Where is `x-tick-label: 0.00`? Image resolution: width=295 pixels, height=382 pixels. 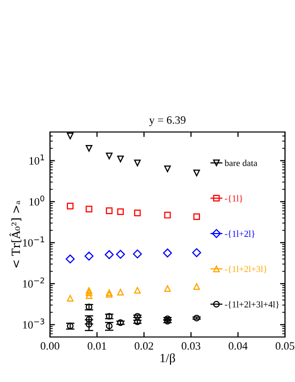 x-tick-label: 0.00 is located at coordinates (50, 346).